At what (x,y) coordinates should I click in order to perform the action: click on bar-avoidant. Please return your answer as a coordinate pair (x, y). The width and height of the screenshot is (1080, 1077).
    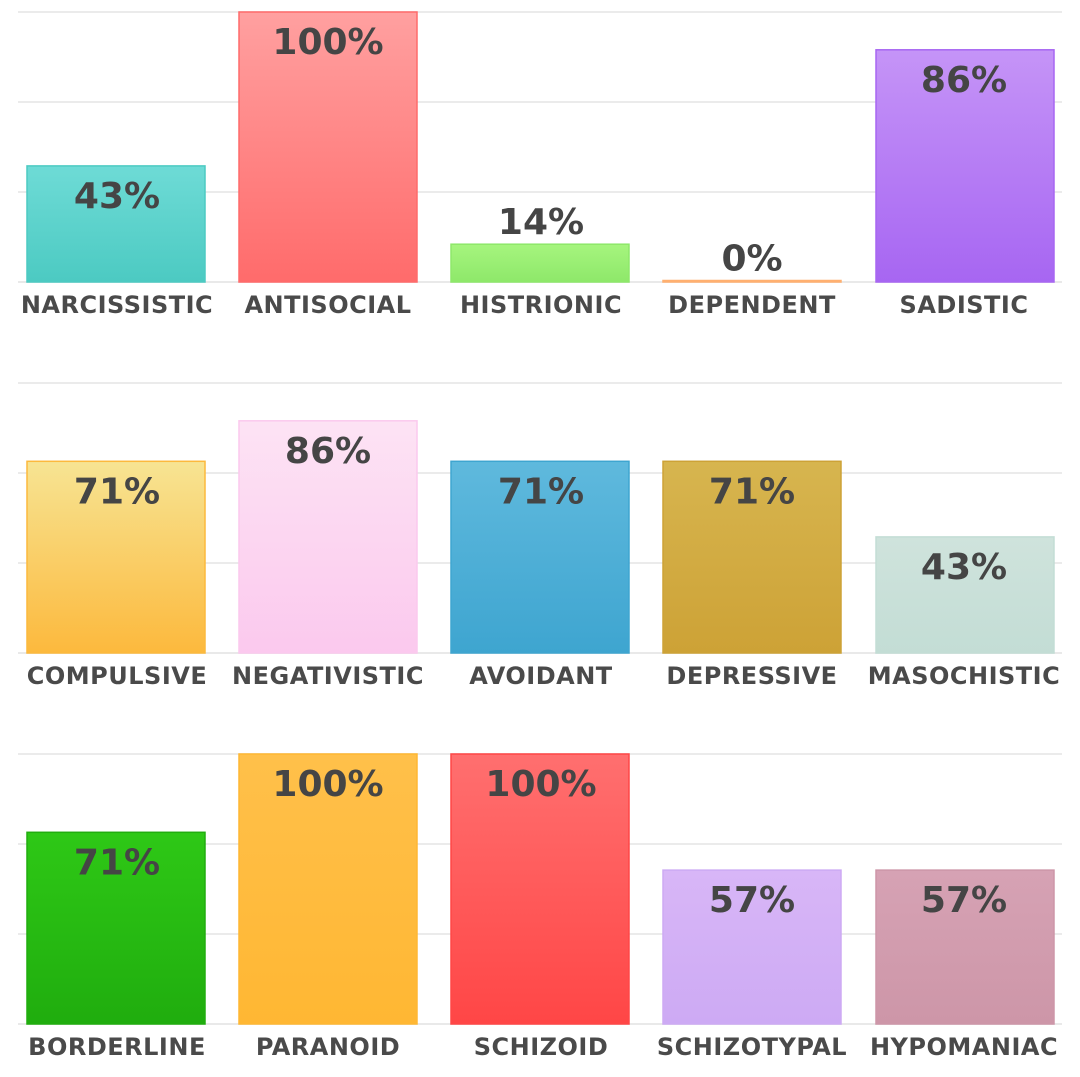
    Looking at the image, I should click on (540, 557).